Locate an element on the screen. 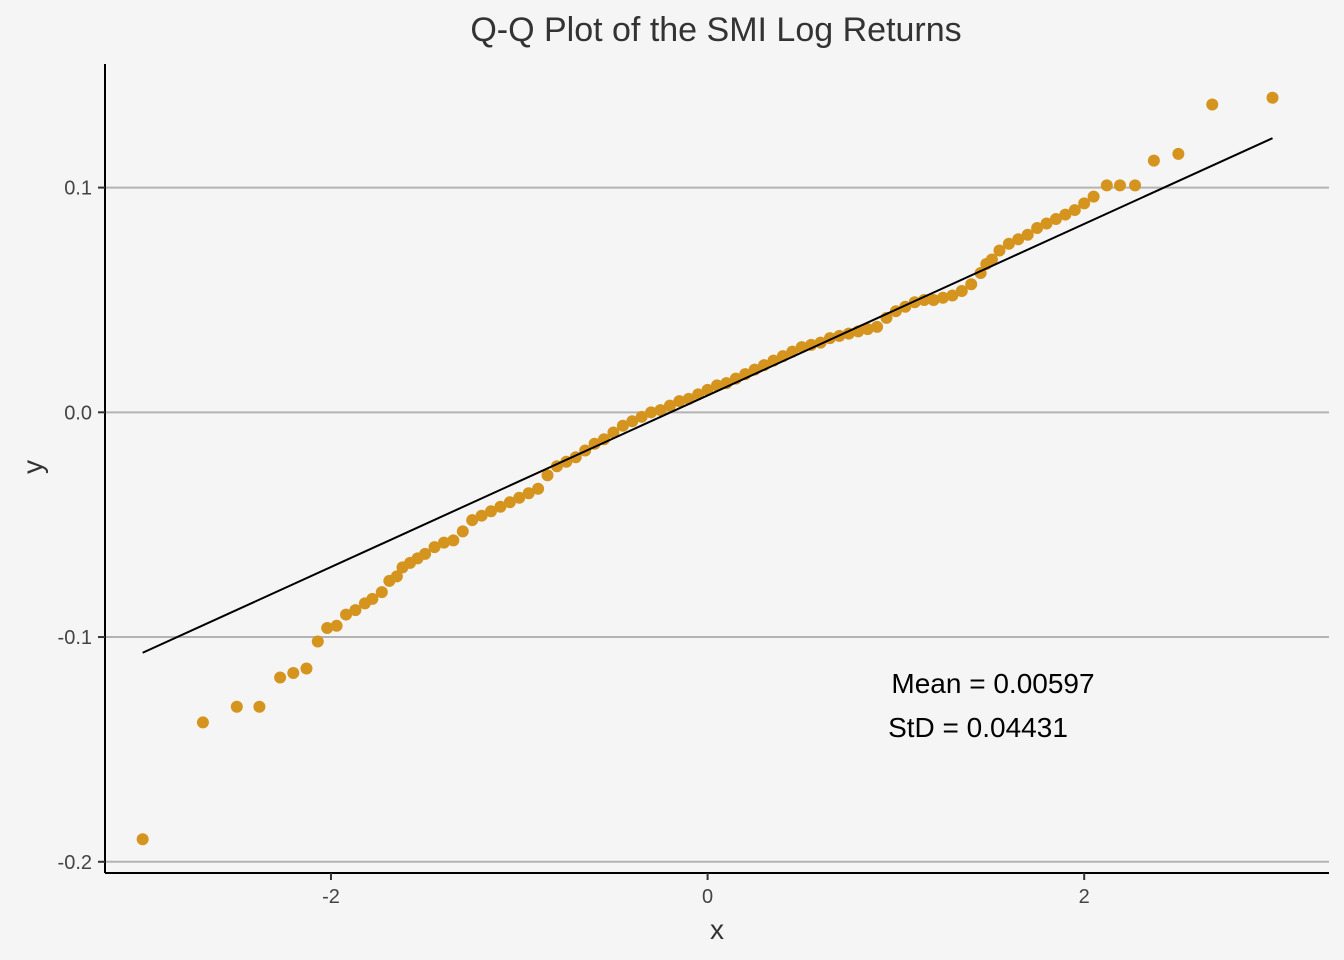  std-annotation: StD = 0.04431 is located at coordinates (978, 727).